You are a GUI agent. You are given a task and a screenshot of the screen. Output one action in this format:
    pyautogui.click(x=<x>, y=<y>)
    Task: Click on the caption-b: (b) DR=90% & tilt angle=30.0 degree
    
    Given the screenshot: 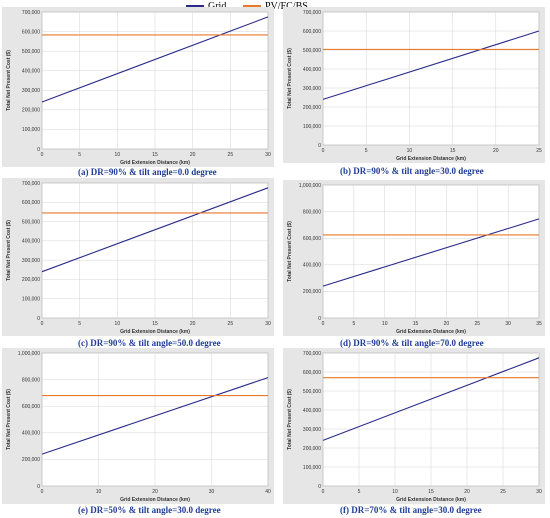 What is the action you would take?
    pyautogui.click(x=412, y=171)
    